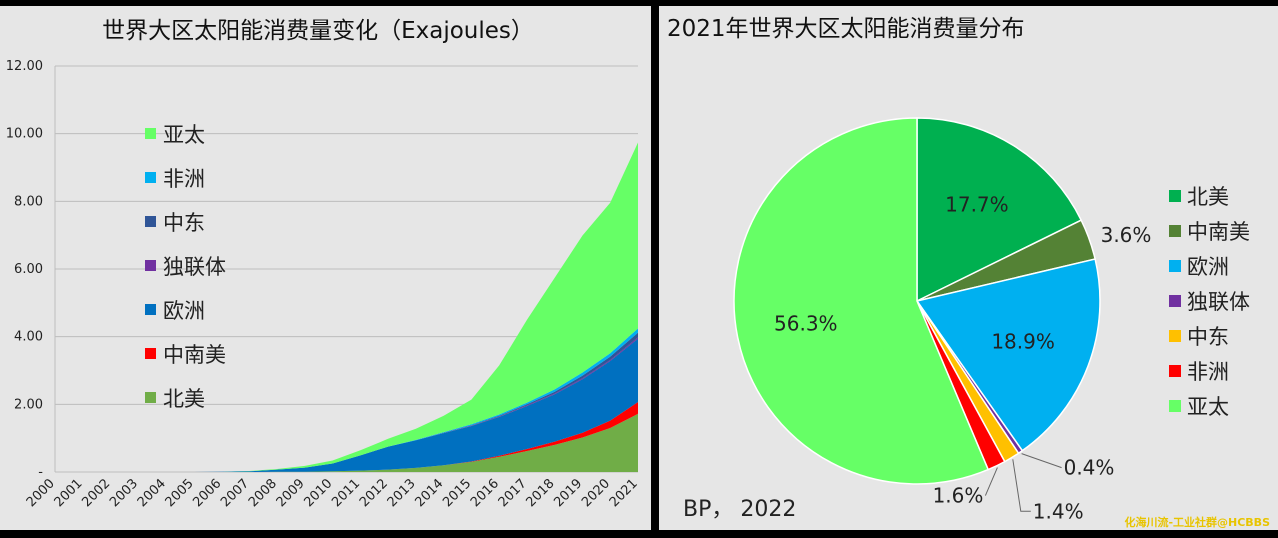  What do you see at coordinates (180, 493) in the screenshot?
I see `x-tick-label: 2005` at bounding box center [180, 493].